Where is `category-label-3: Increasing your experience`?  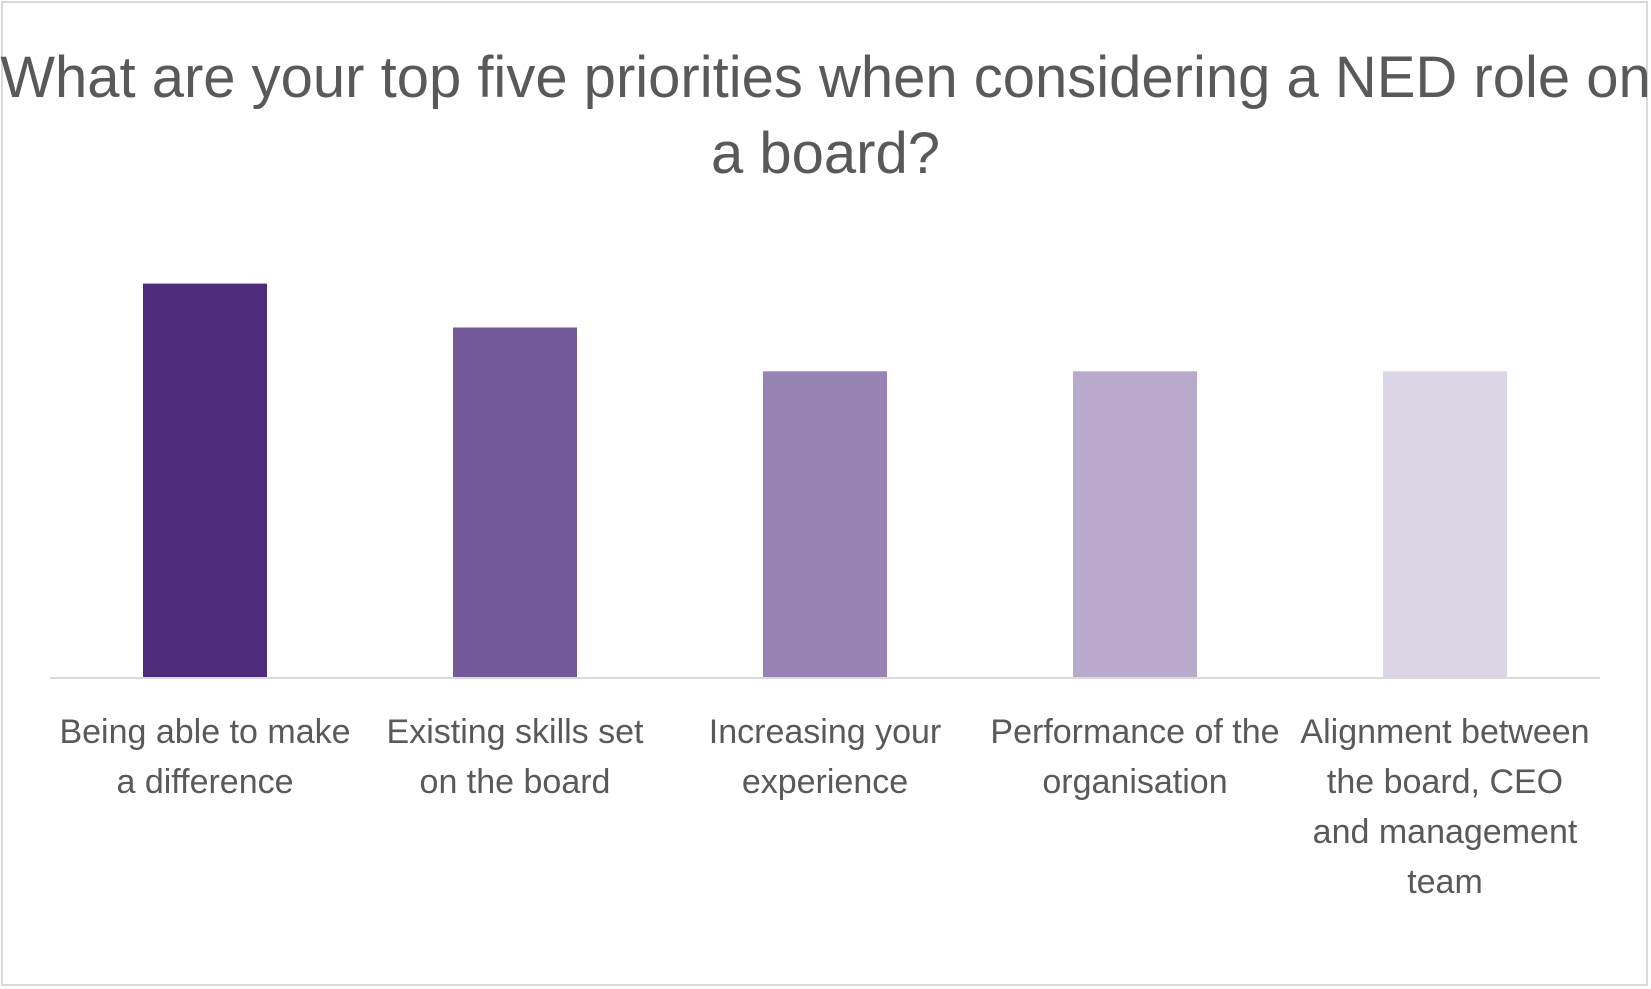 category-label-3: Increasing your experience is located at coordinates (825, 757).